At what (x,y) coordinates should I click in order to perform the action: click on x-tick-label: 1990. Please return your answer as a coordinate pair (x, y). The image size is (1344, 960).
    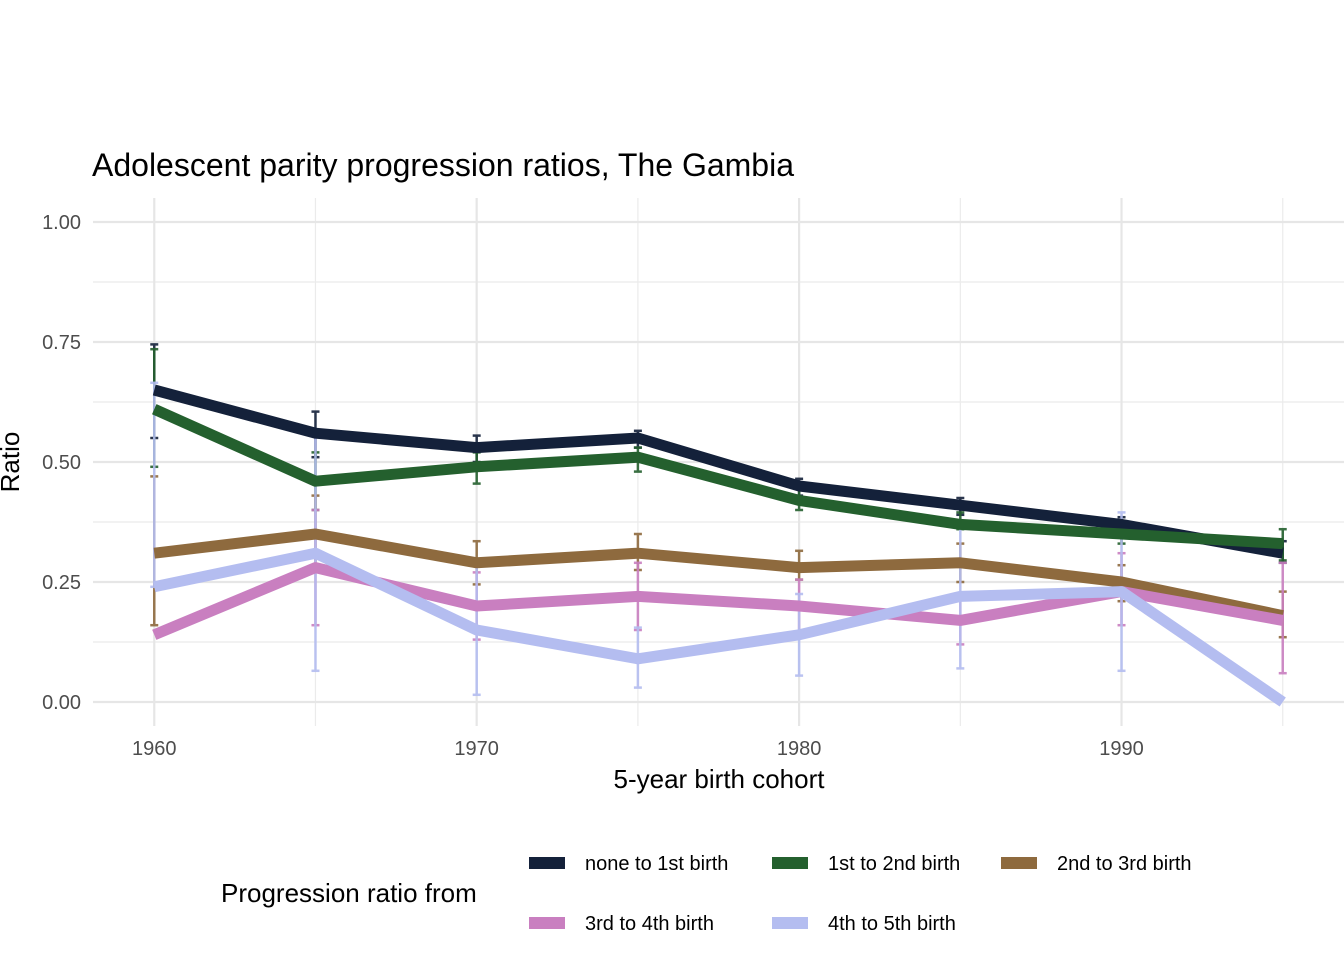
    Looking at the image, I should click on (1121, 749).